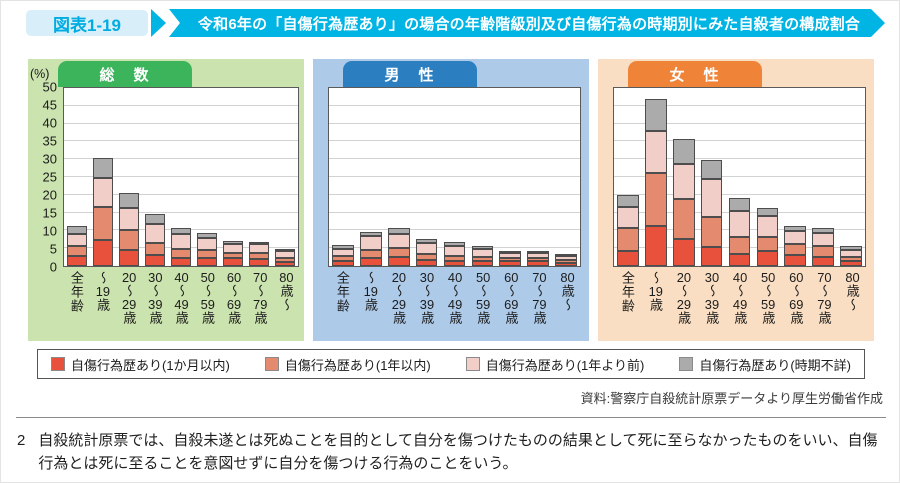 Image resolution: width=900 pixels, height=483 pixels. What do you see at coordinates (150, 365) in the screenshot?
I see `legend-label: 自傷行為歴あり(1か月以内)` at bounding box center [150, 365].